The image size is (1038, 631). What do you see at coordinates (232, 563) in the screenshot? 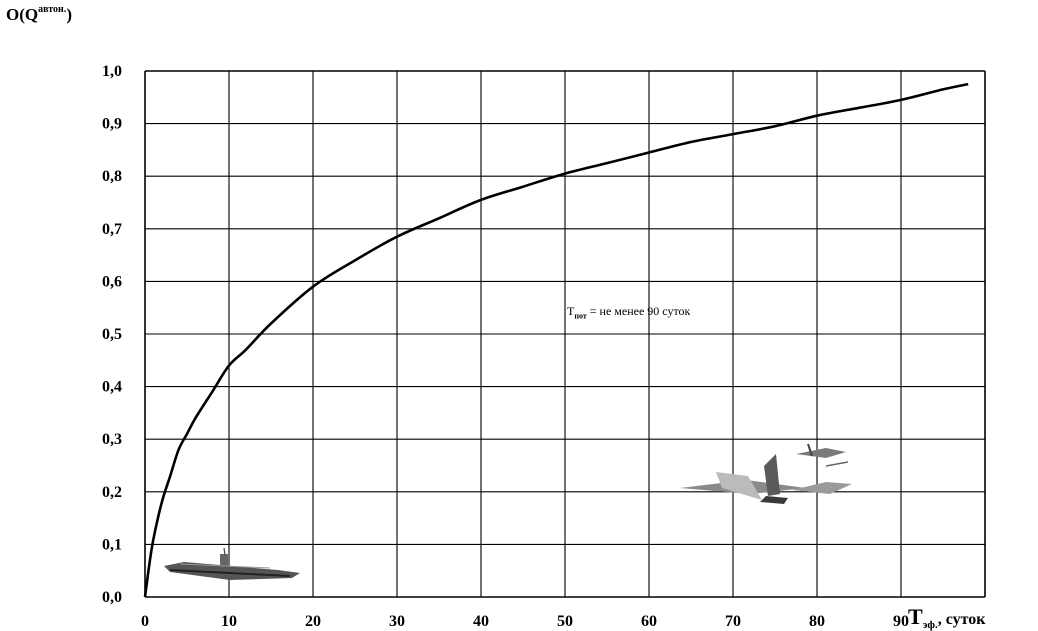
I see `ship-image` at bounding box center [232, 563].